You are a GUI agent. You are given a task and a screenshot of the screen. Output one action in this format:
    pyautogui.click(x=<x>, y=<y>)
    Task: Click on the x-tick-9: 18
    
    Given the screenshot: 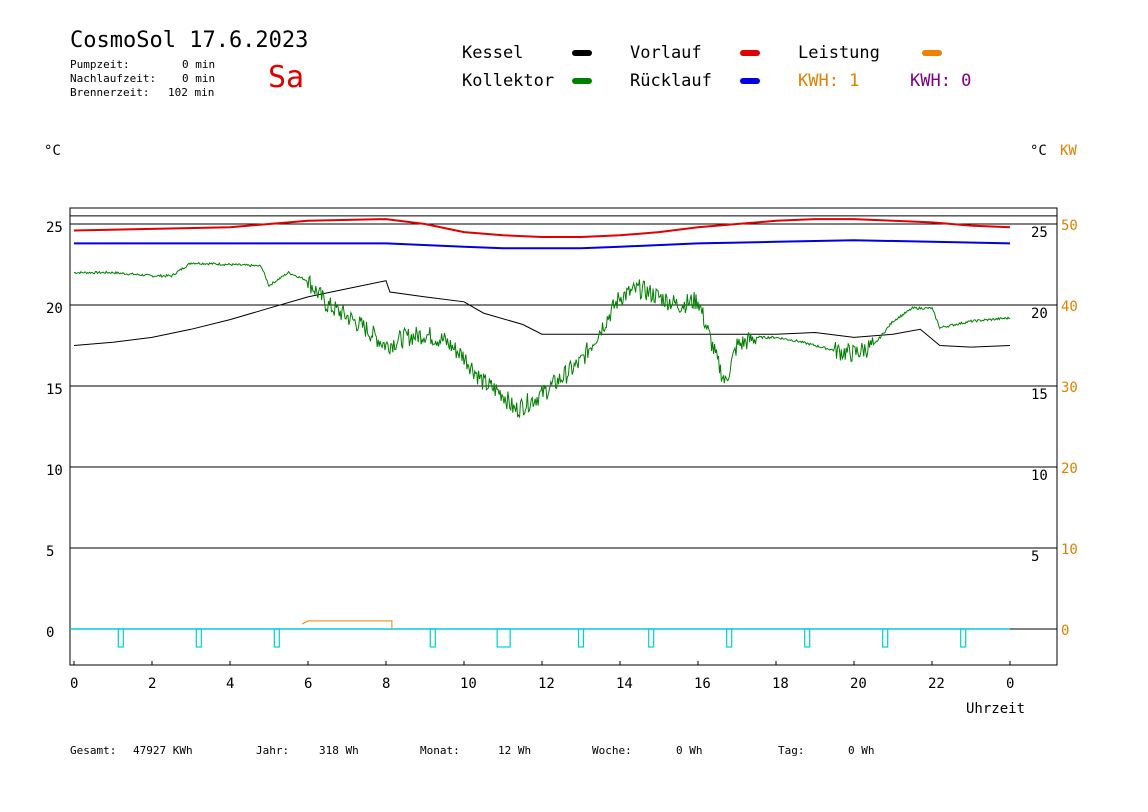 What is the action you would take?
    pyautogui.click(x=780, y=684)
    